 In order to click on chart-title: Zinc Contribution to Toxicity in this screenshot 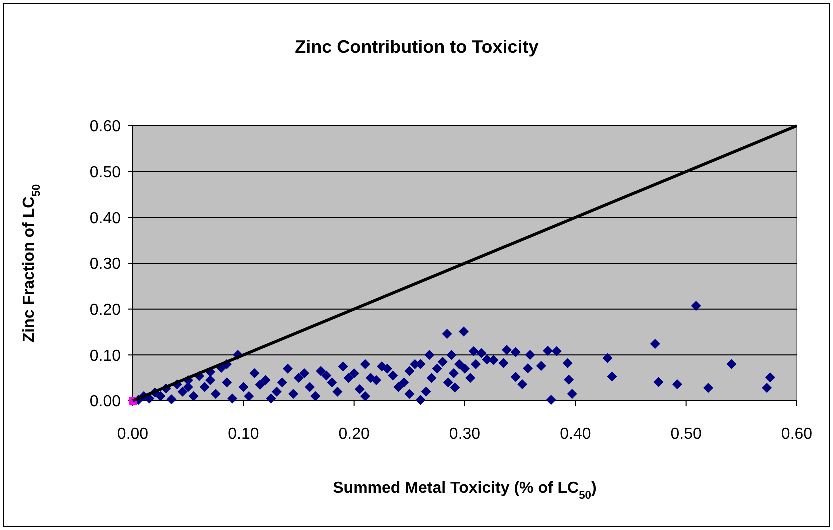, I will do `click(417, 47)`.